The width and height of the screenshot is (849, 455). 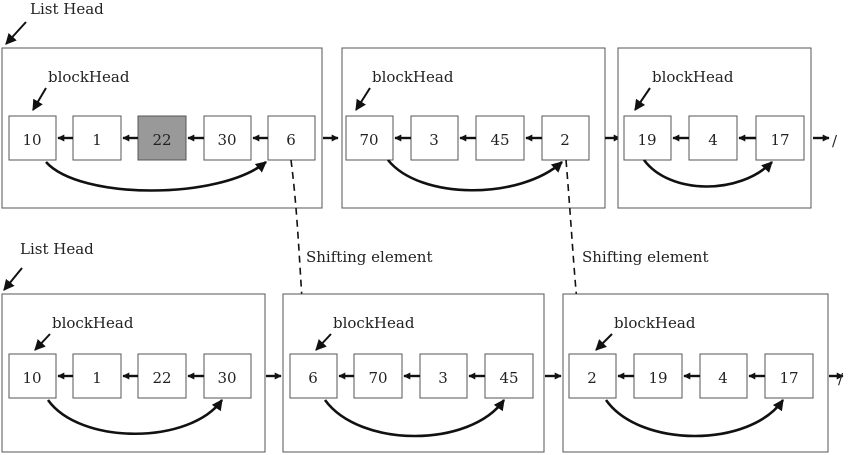 What do you see at coordinates (323, 342) in the screenshot?
I see `bottom-block-2-head-arrow` at bounding box center [323, 342].